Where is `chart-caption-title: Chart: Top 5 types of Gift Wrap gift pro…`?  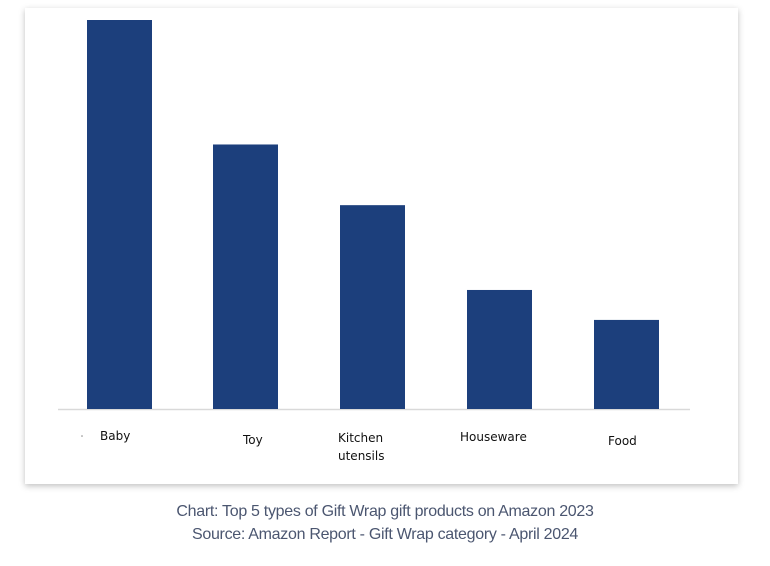
chart-caption-title: Chart: Top 5 types of Gift Wrap gift pro… is located at coordinates (385, 511).